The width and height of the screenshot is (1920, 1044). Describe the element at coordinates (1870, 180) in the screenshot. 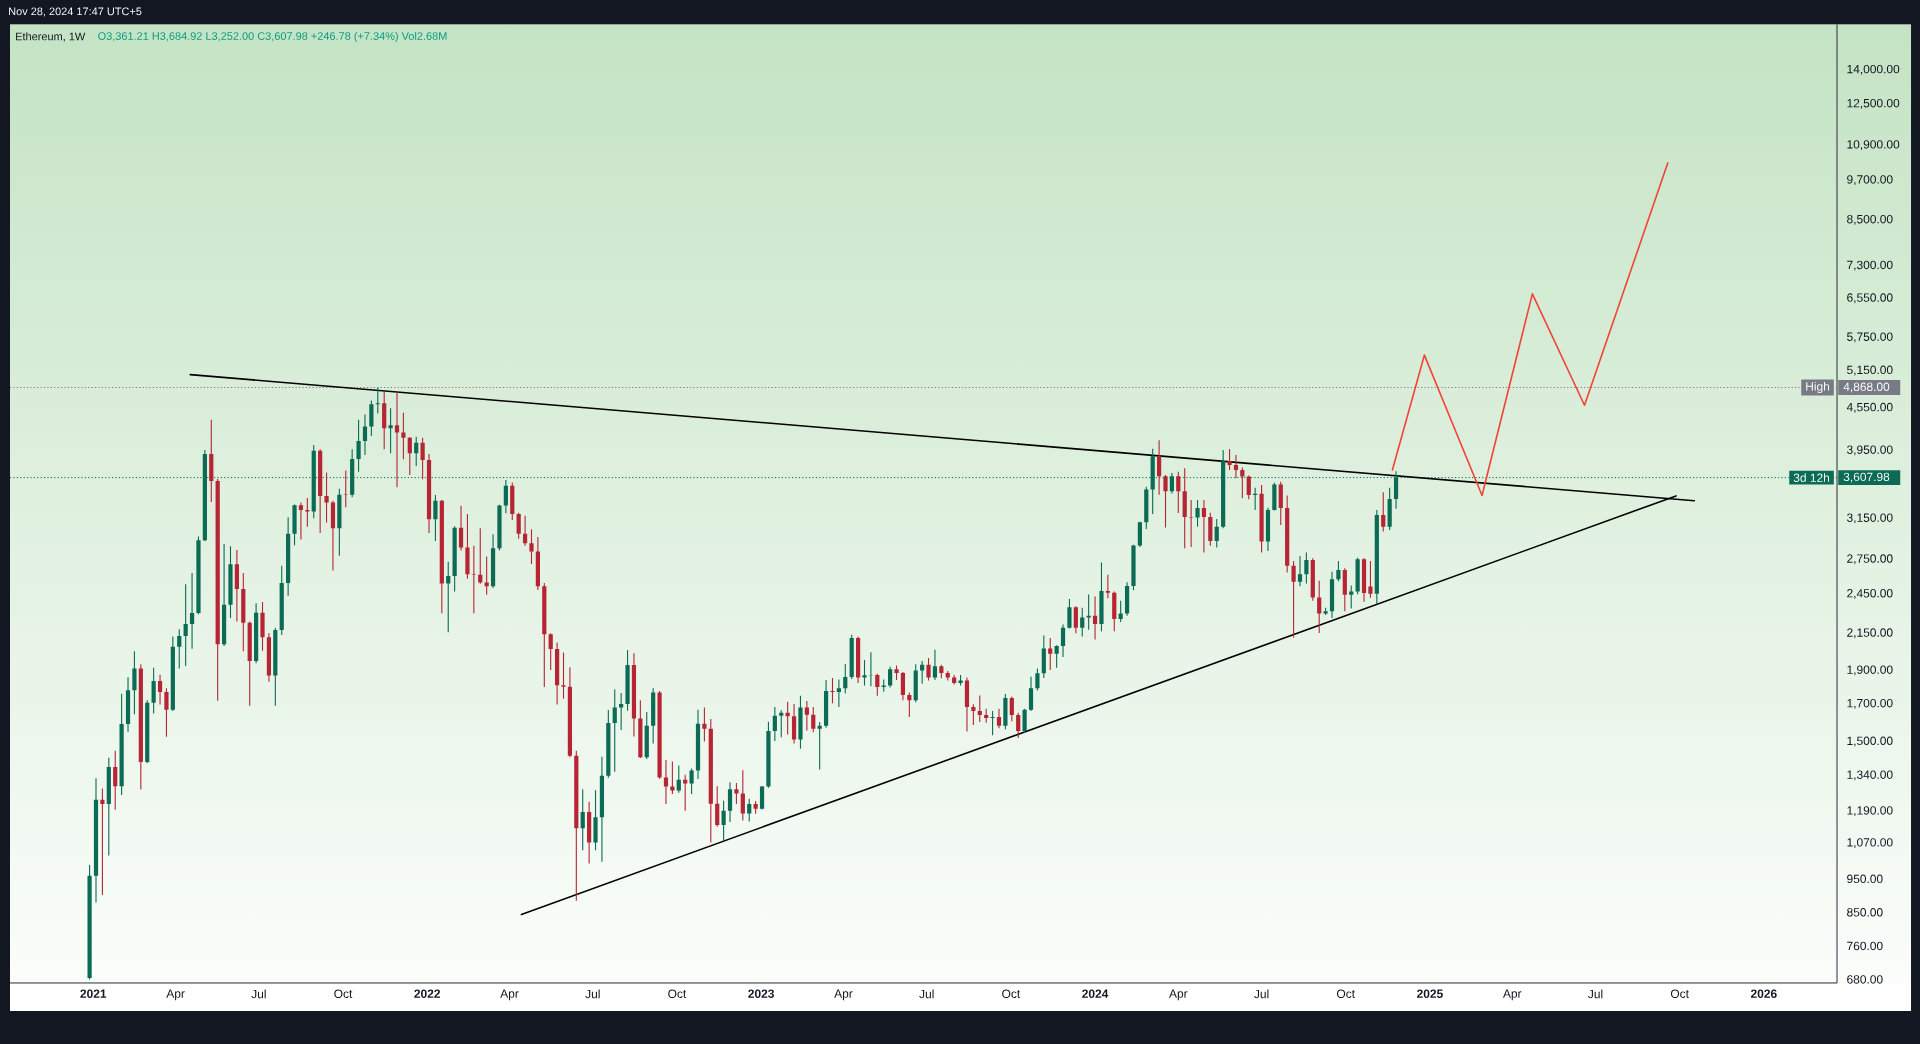

I see `y-tick-label: 9,700.00` at that location.